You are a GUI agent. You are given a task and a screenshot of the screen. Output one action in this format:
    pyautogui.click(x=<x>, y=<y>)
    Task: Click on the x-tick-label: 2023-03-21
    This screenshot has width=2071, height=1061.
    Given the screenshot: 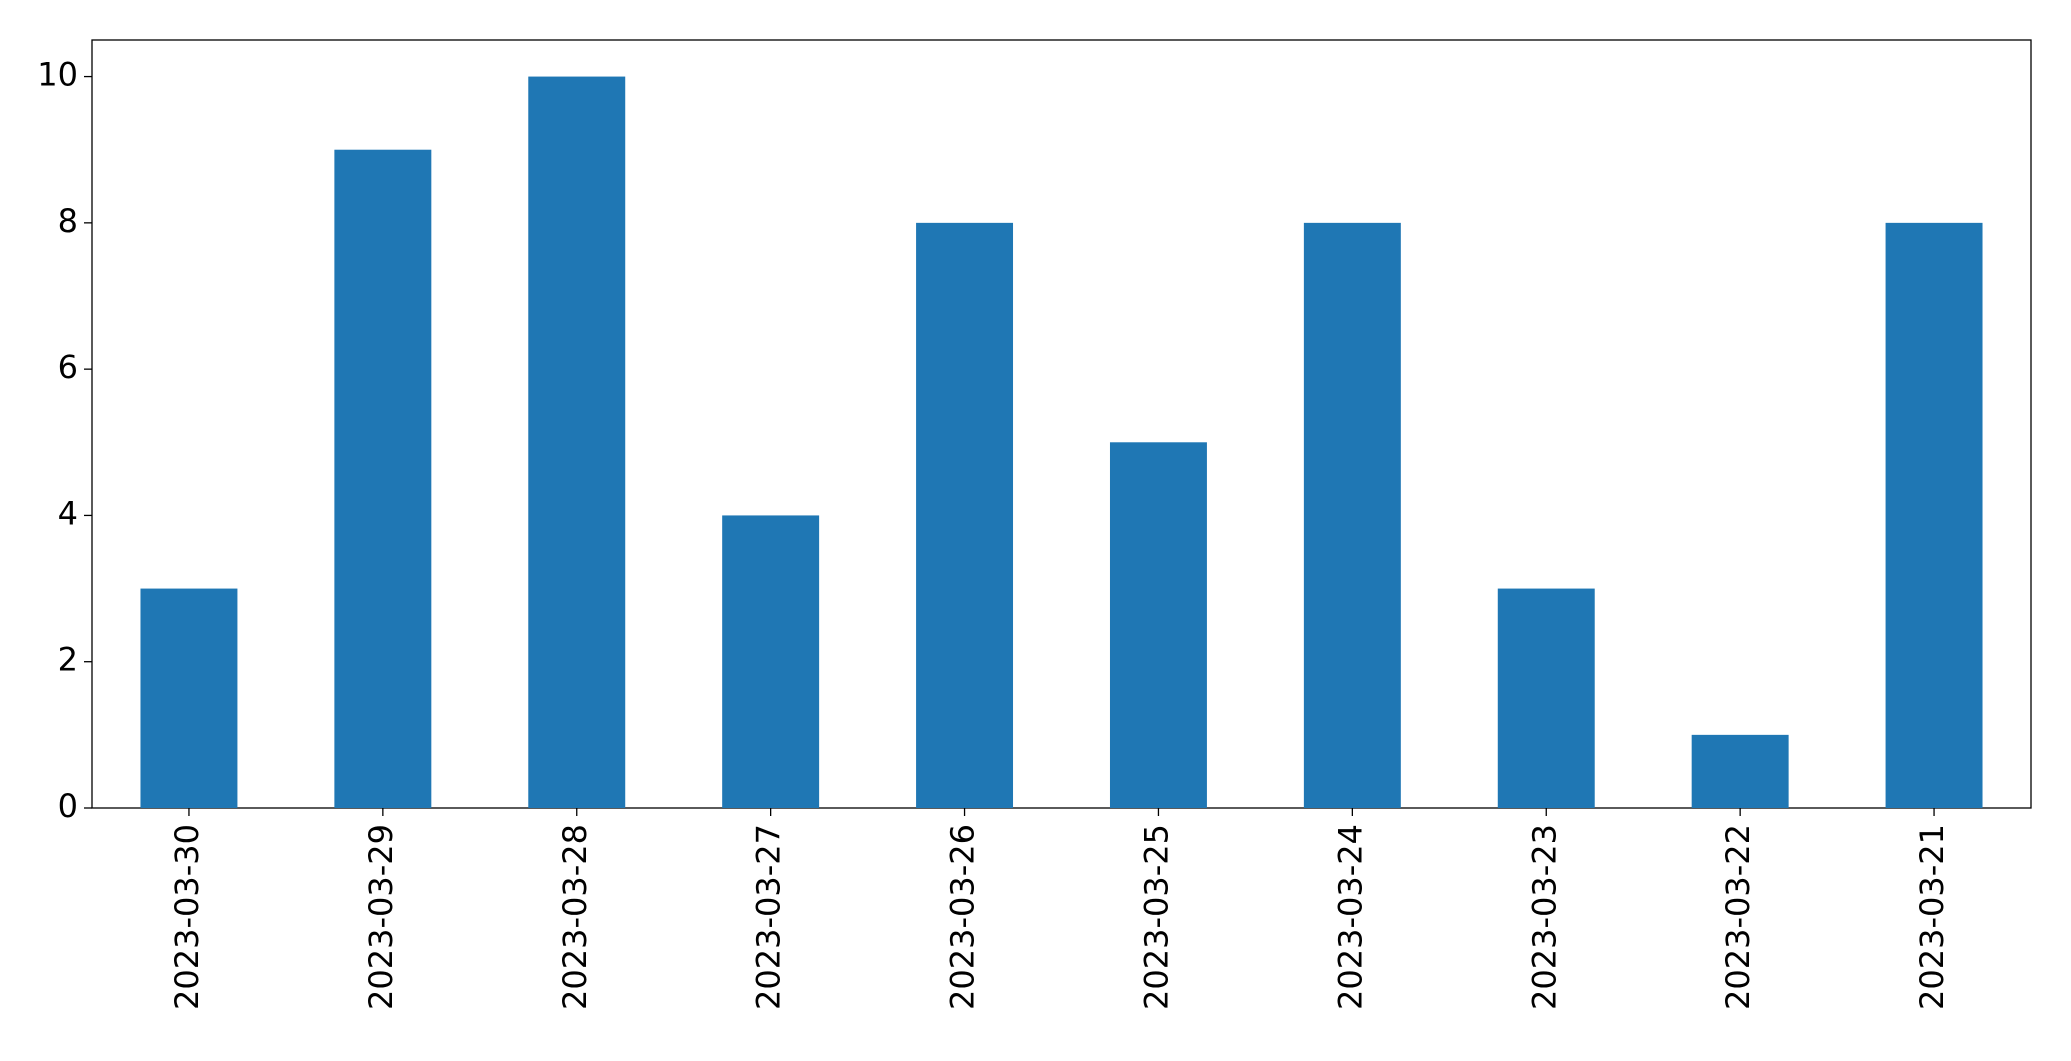 What is the action you would take?
    pyautogui.click(x=1932, y=917)
    